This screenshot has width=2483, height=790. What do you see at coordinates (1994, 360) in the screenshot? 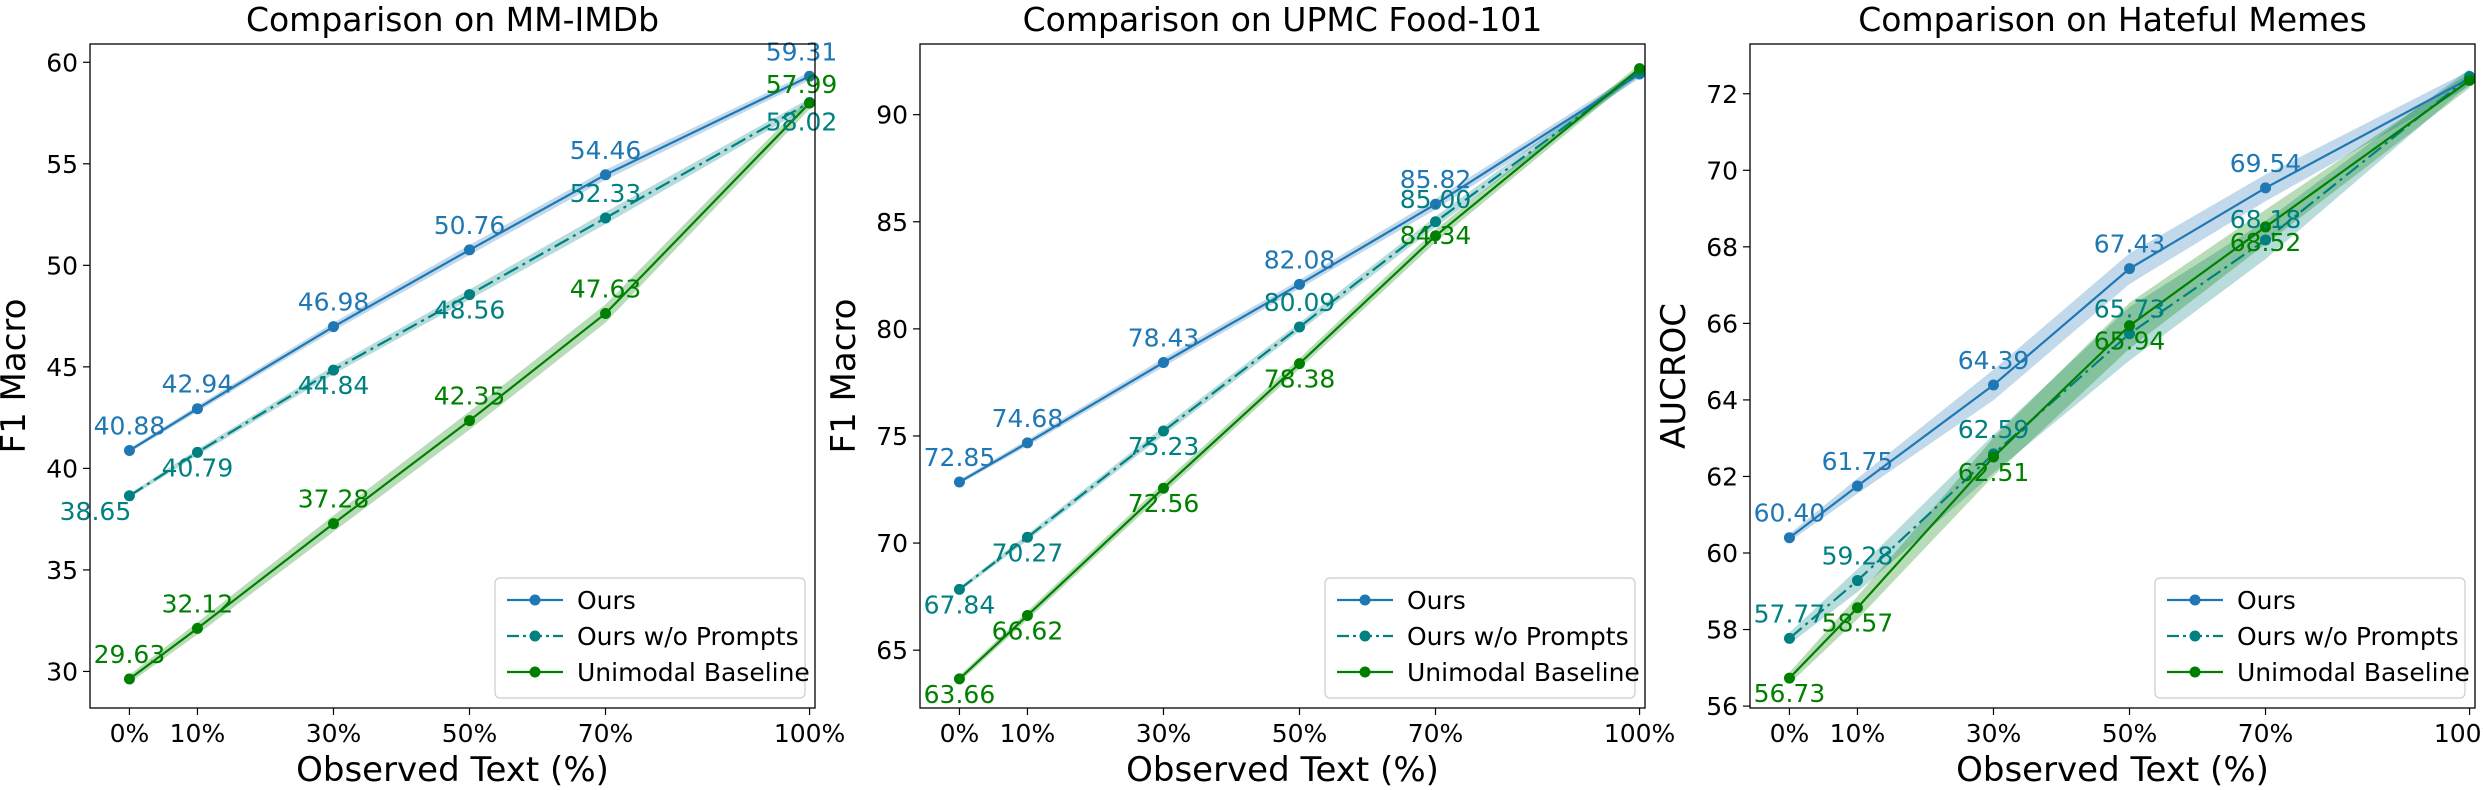
I see `data-label: 64.39` at bounding box center [1994, 360].